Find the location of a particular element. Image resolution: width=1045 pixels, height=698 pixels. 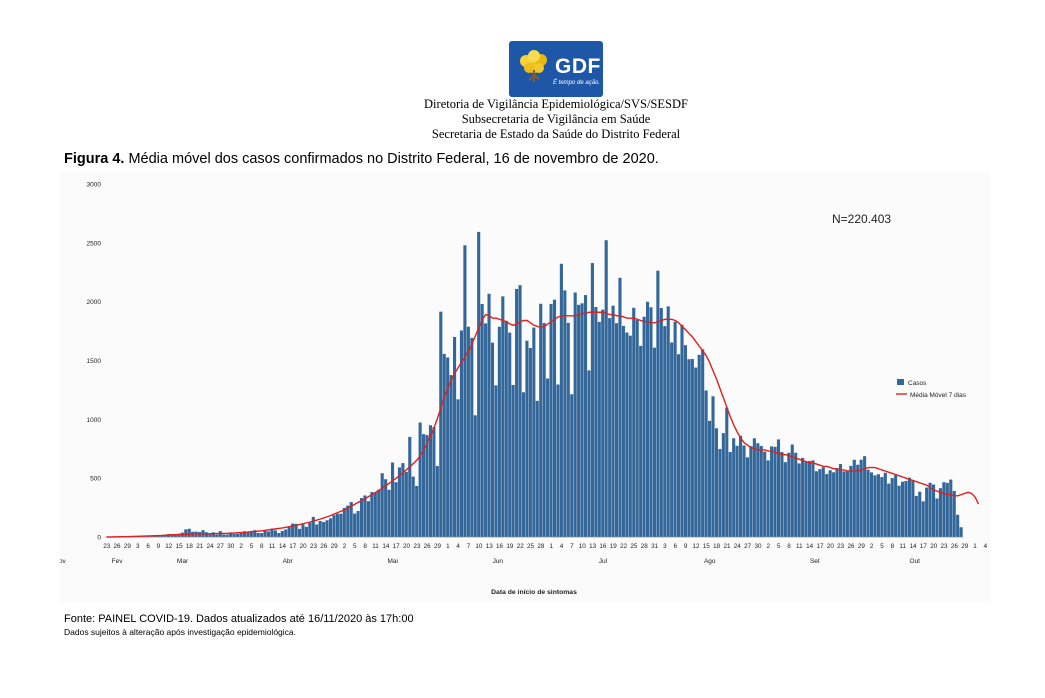

logo-slogan: É tempo de ação. is located at coordinates (577, 83).